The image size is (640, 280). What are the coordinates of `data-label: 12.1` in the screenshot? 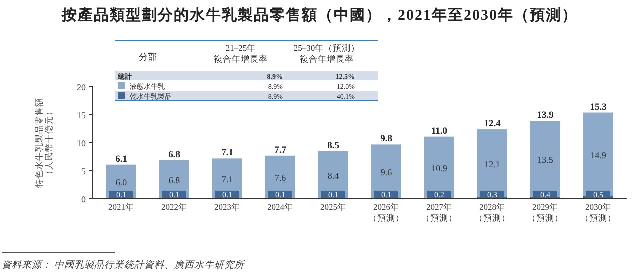 It's located at (492, 164).